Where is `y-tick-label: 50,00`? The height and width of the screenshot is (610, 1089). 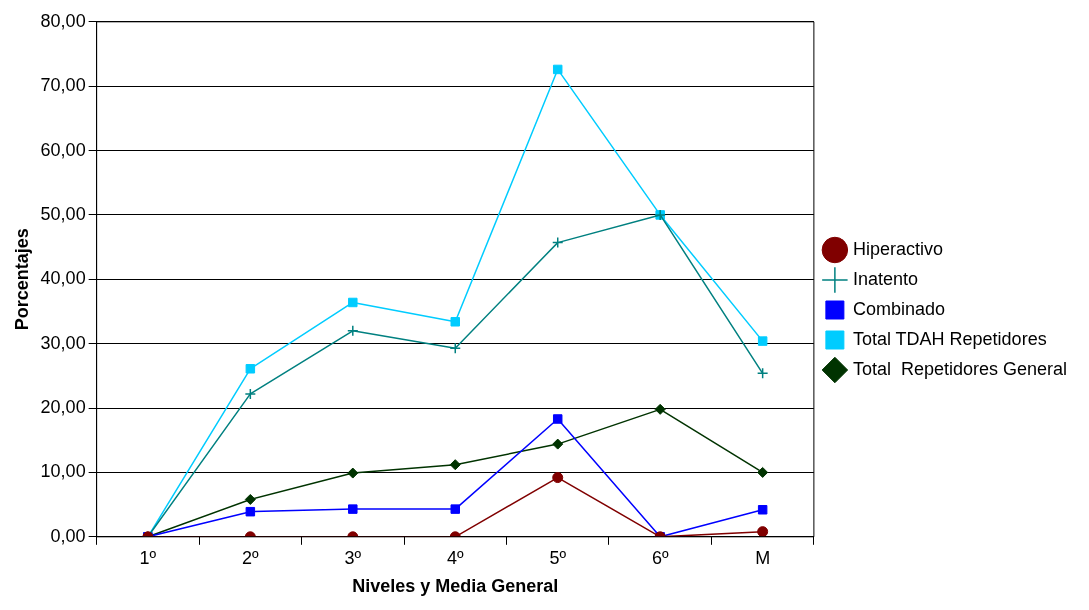
y-tick-label: 50,00 is located at coordinates (63, 213).